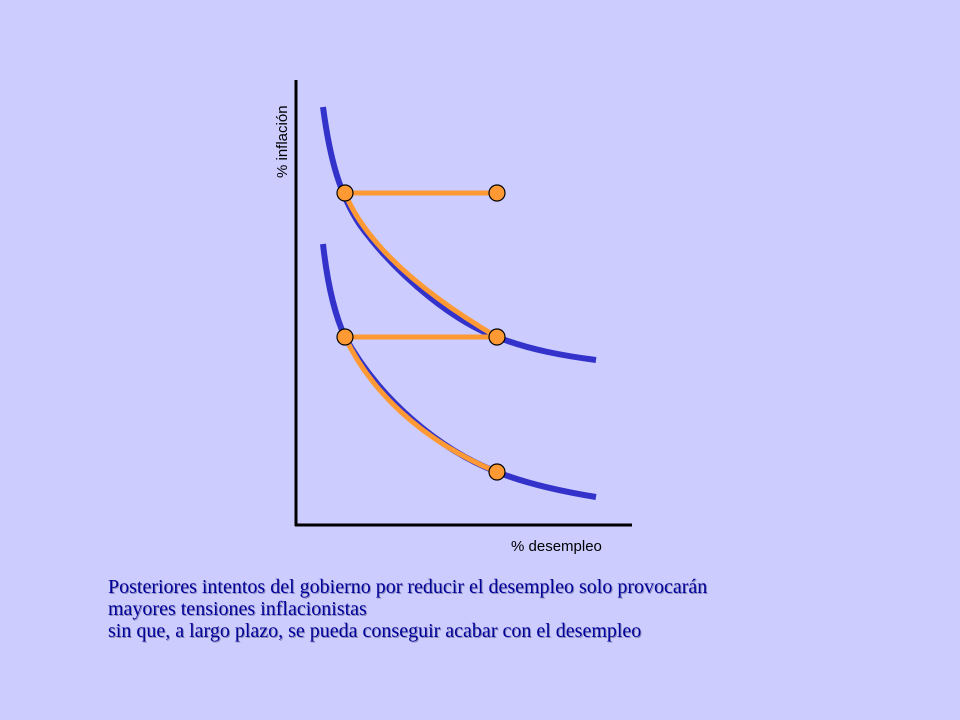  What do you see at coordinates (420, 266) in the screenshot?
I see `upper-curve-path-segment` at bounding box center [420, 266].